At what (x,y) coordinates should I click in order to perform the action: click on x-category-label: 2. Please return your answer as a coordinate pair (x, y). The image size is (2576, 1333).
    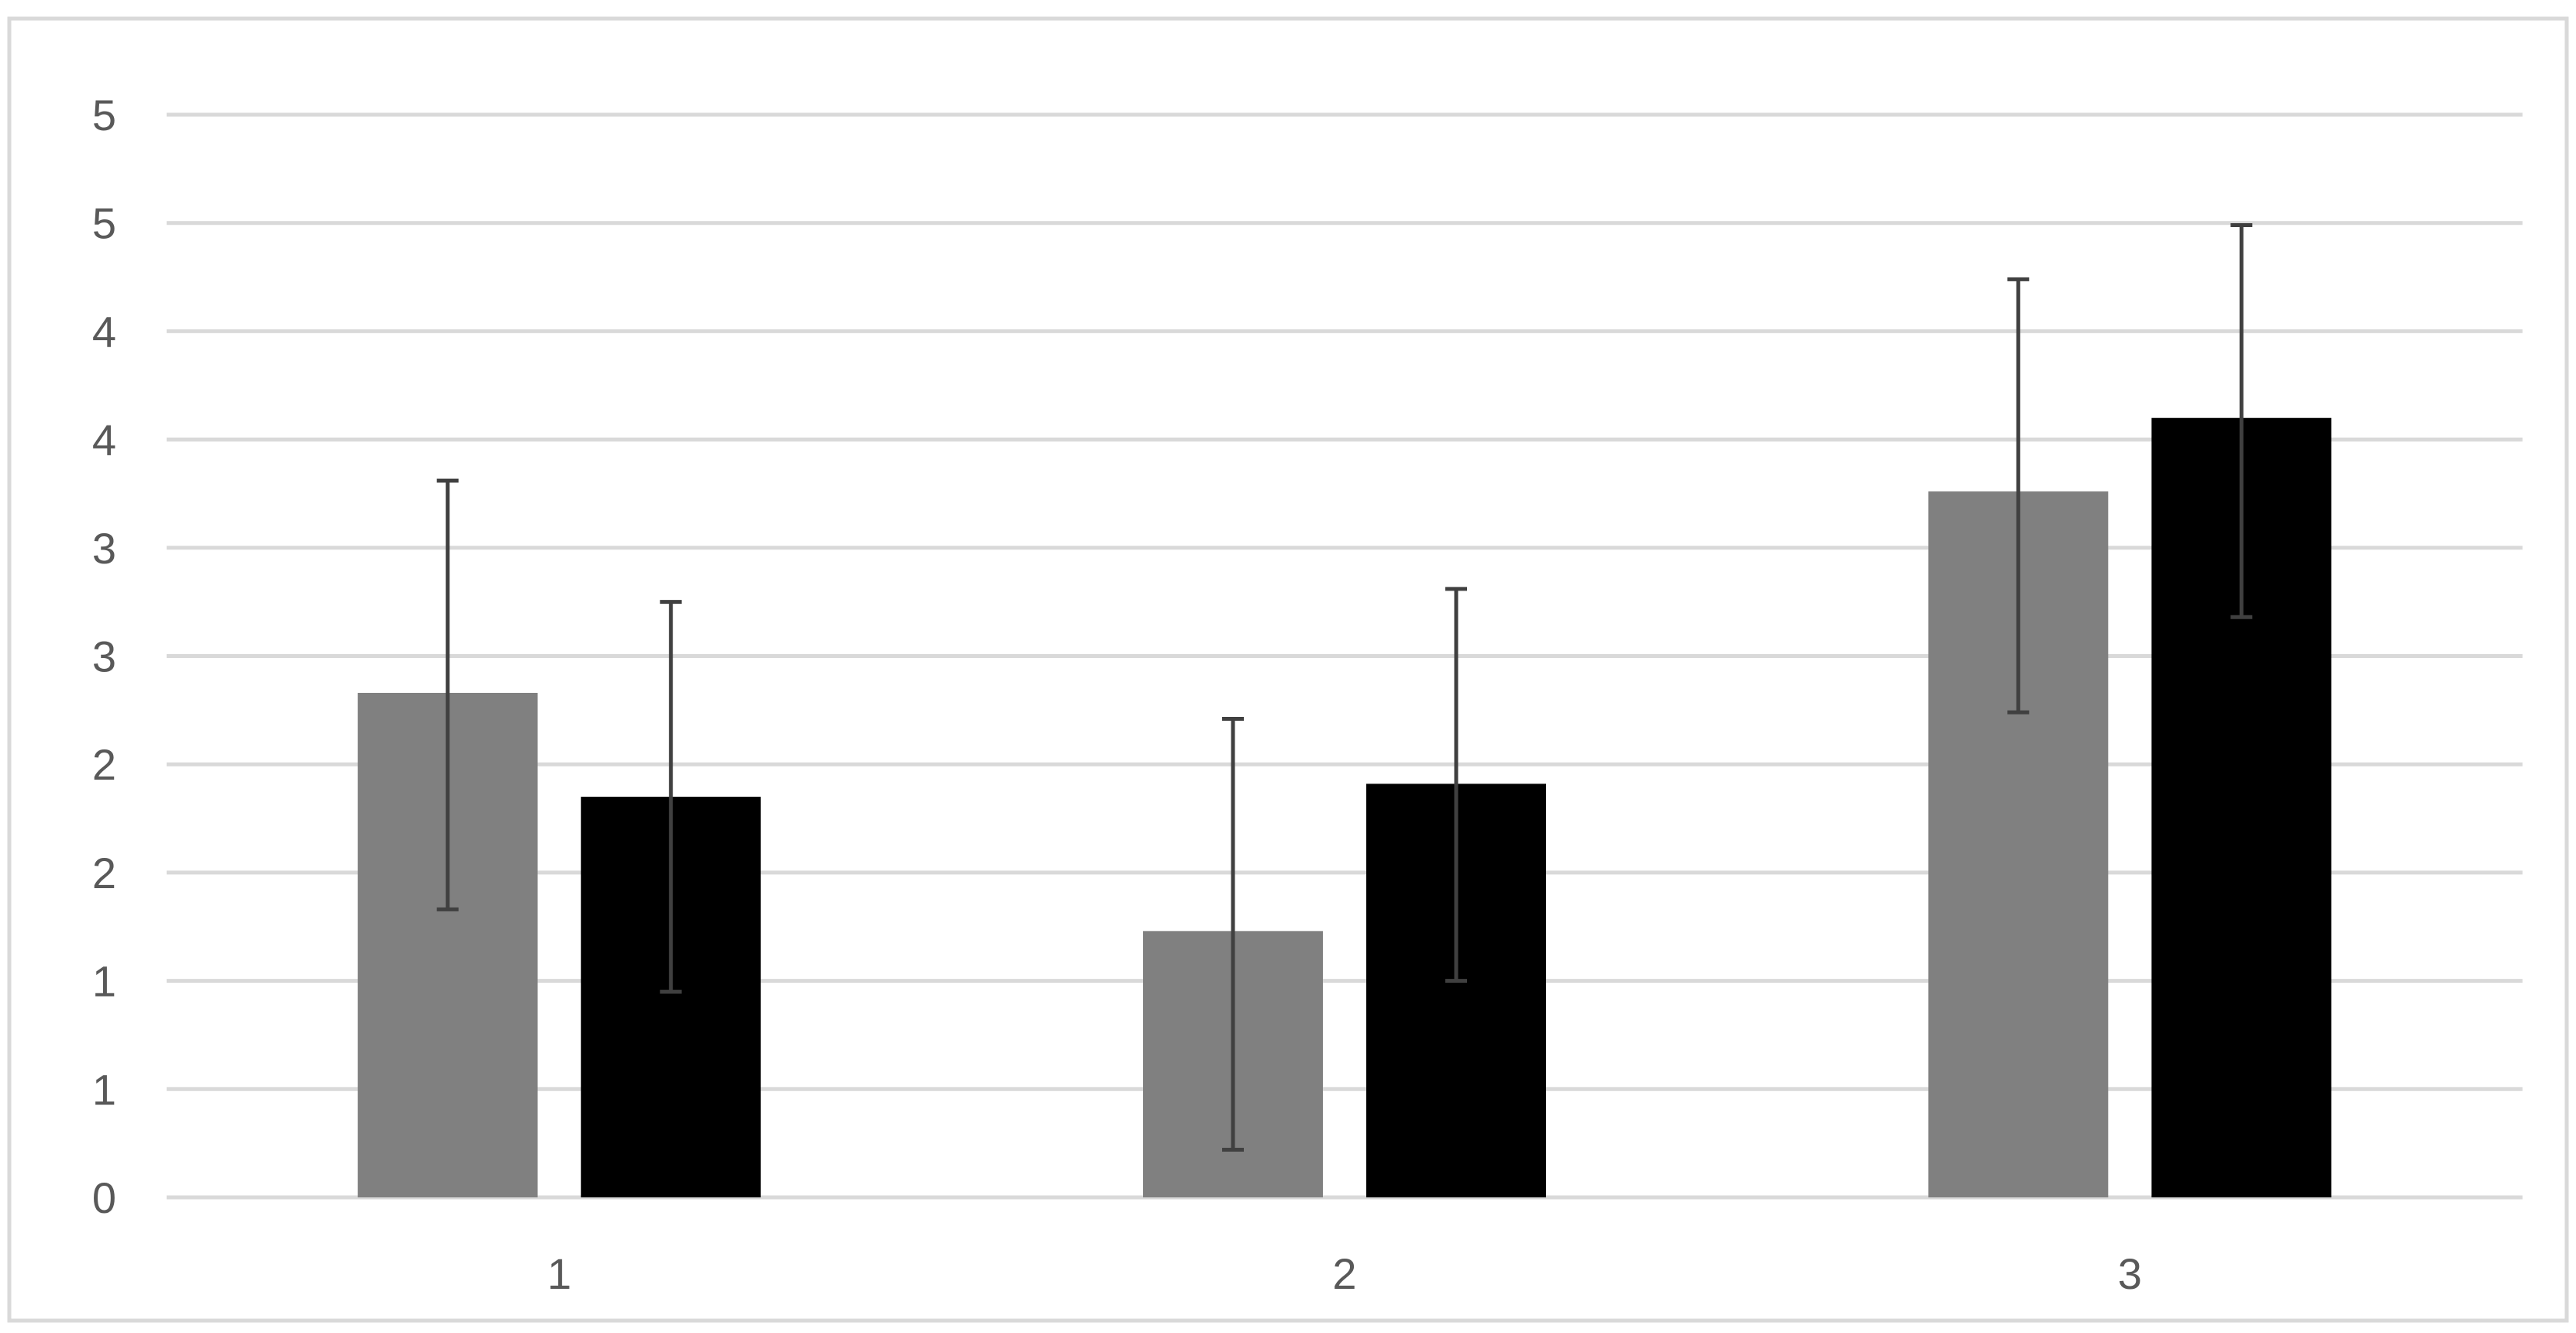
    Looking at the image, I should click on (1344, 1273).